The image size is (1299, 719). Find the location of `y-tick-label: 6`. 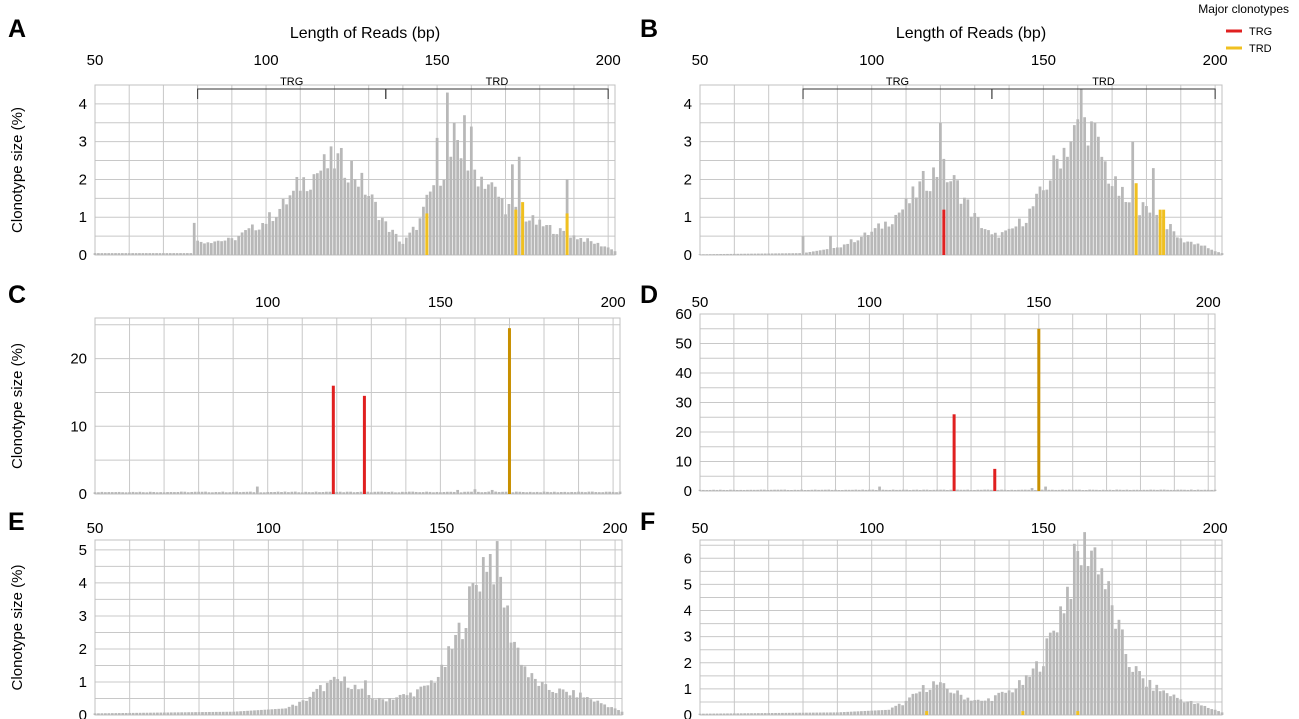

y-tick-label: 6 is located at coordinates (688, 558).